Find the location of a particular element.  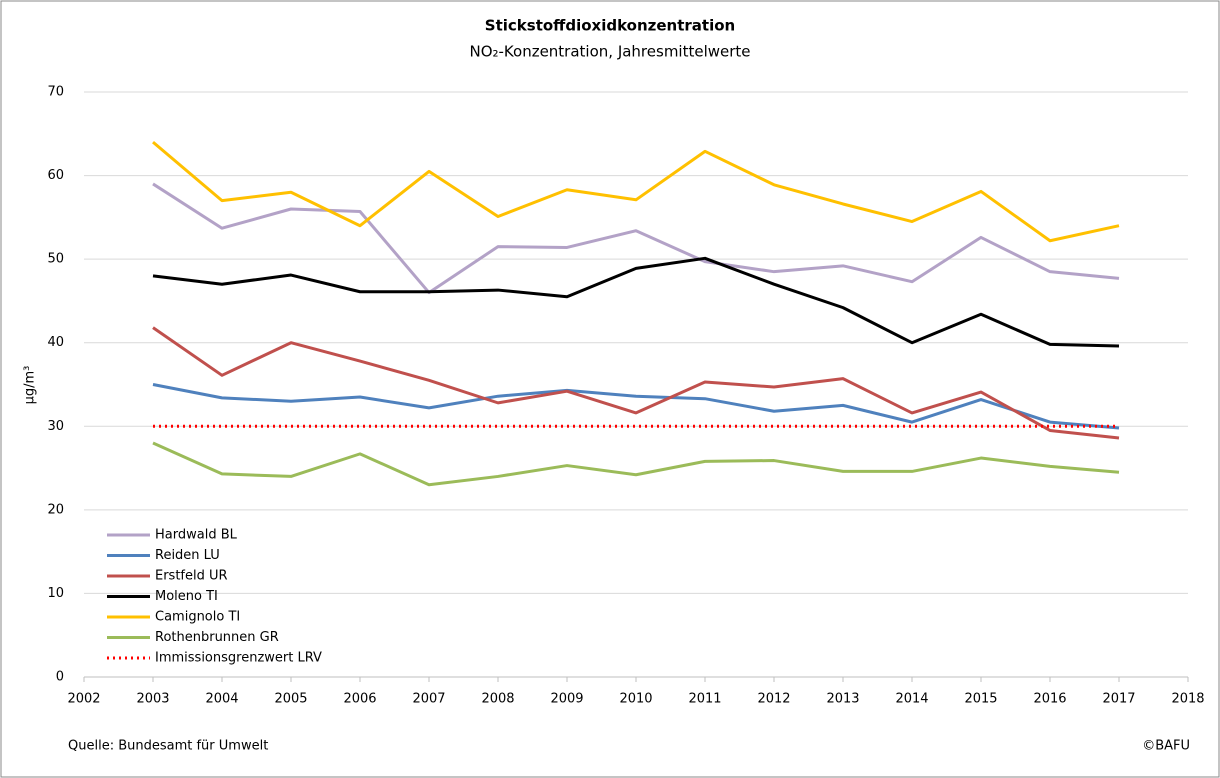

x-tick-label: 2015 is located at coordinates (980, 699).